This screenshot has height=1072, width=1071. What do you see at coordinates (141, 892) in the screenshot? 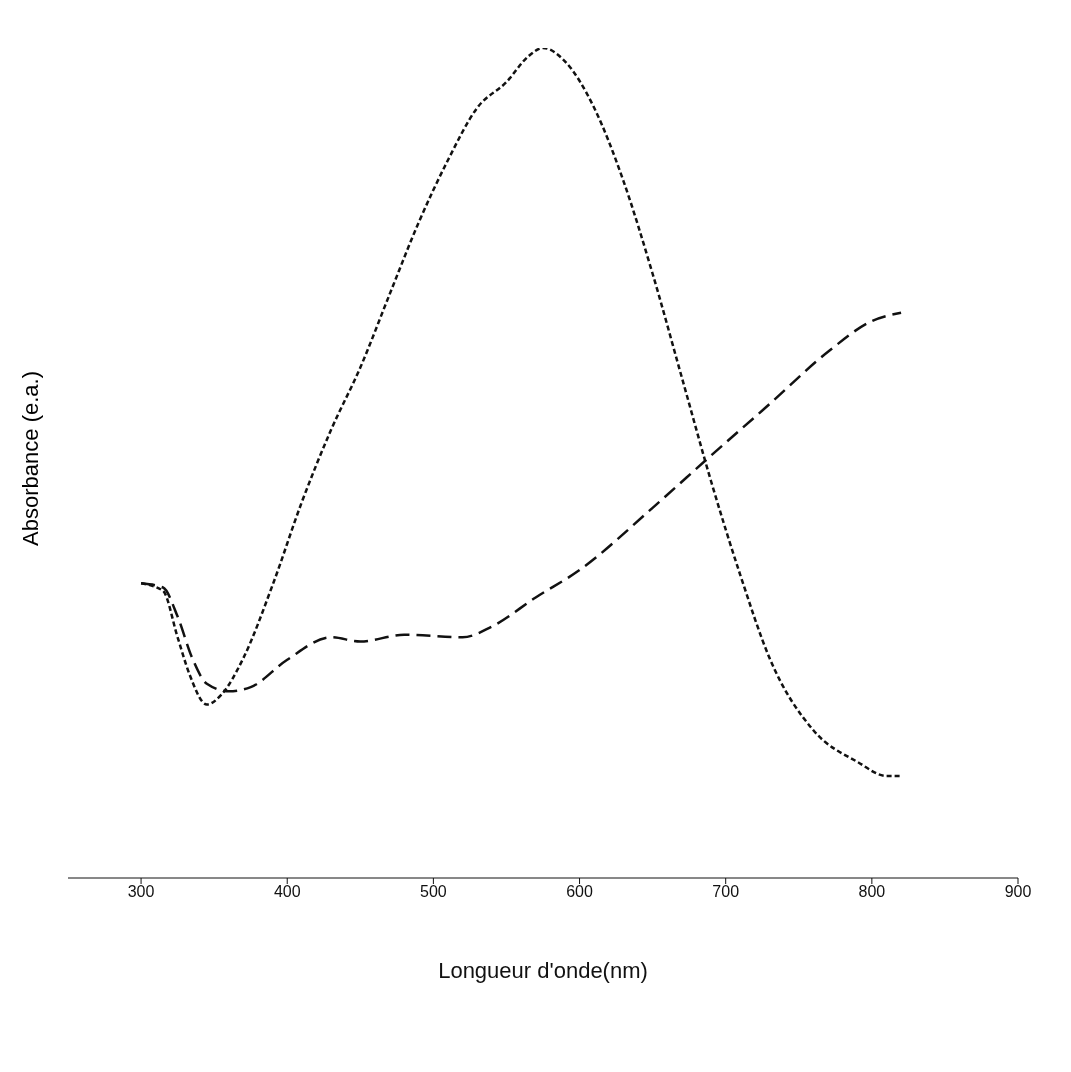
I see `x-tick-label: 300` at bounding box center [141, 892].